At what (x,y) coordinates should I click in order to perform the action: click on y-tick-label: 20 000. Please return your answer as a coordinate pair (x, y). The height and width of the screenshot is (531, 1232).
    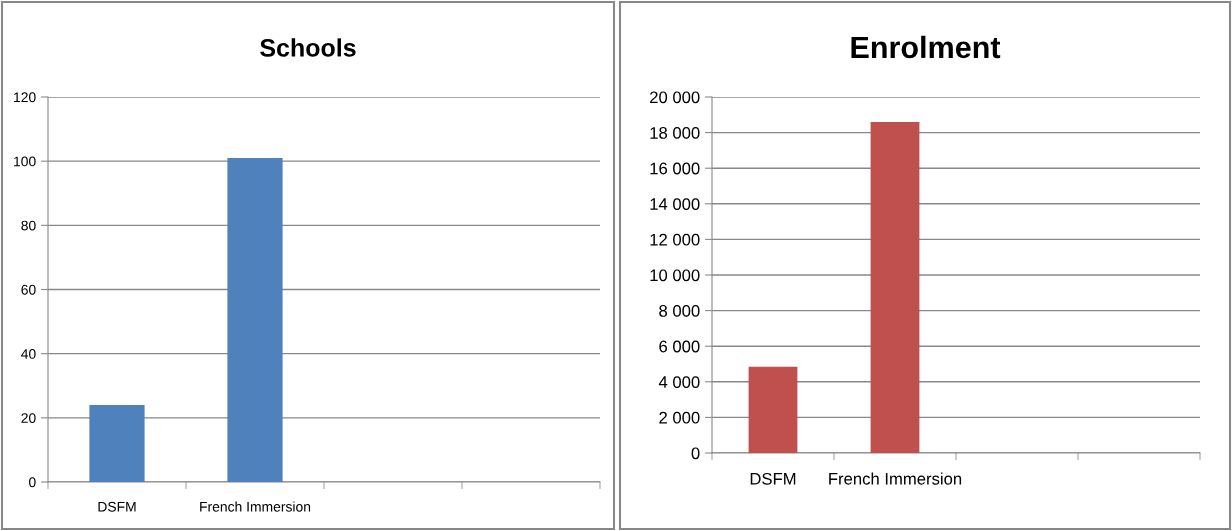
    Looking at the image, I should click on (675, 97).